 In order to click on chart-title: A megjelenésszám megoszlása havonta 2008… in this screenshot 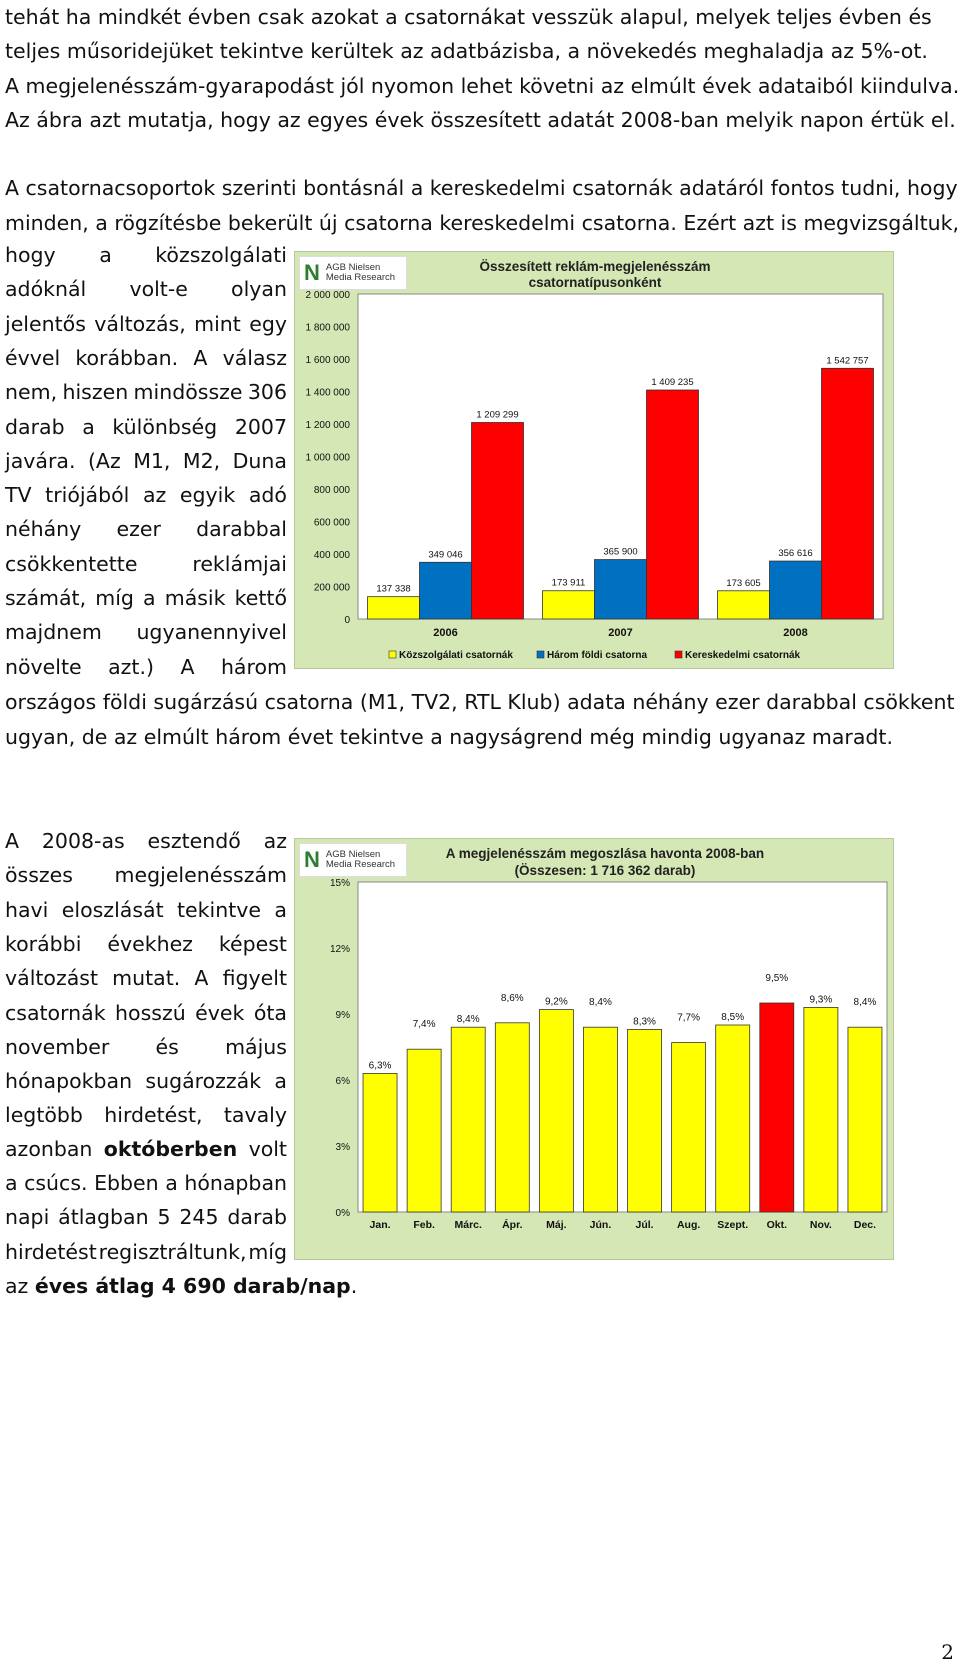, I will do `click(605, 853)`.